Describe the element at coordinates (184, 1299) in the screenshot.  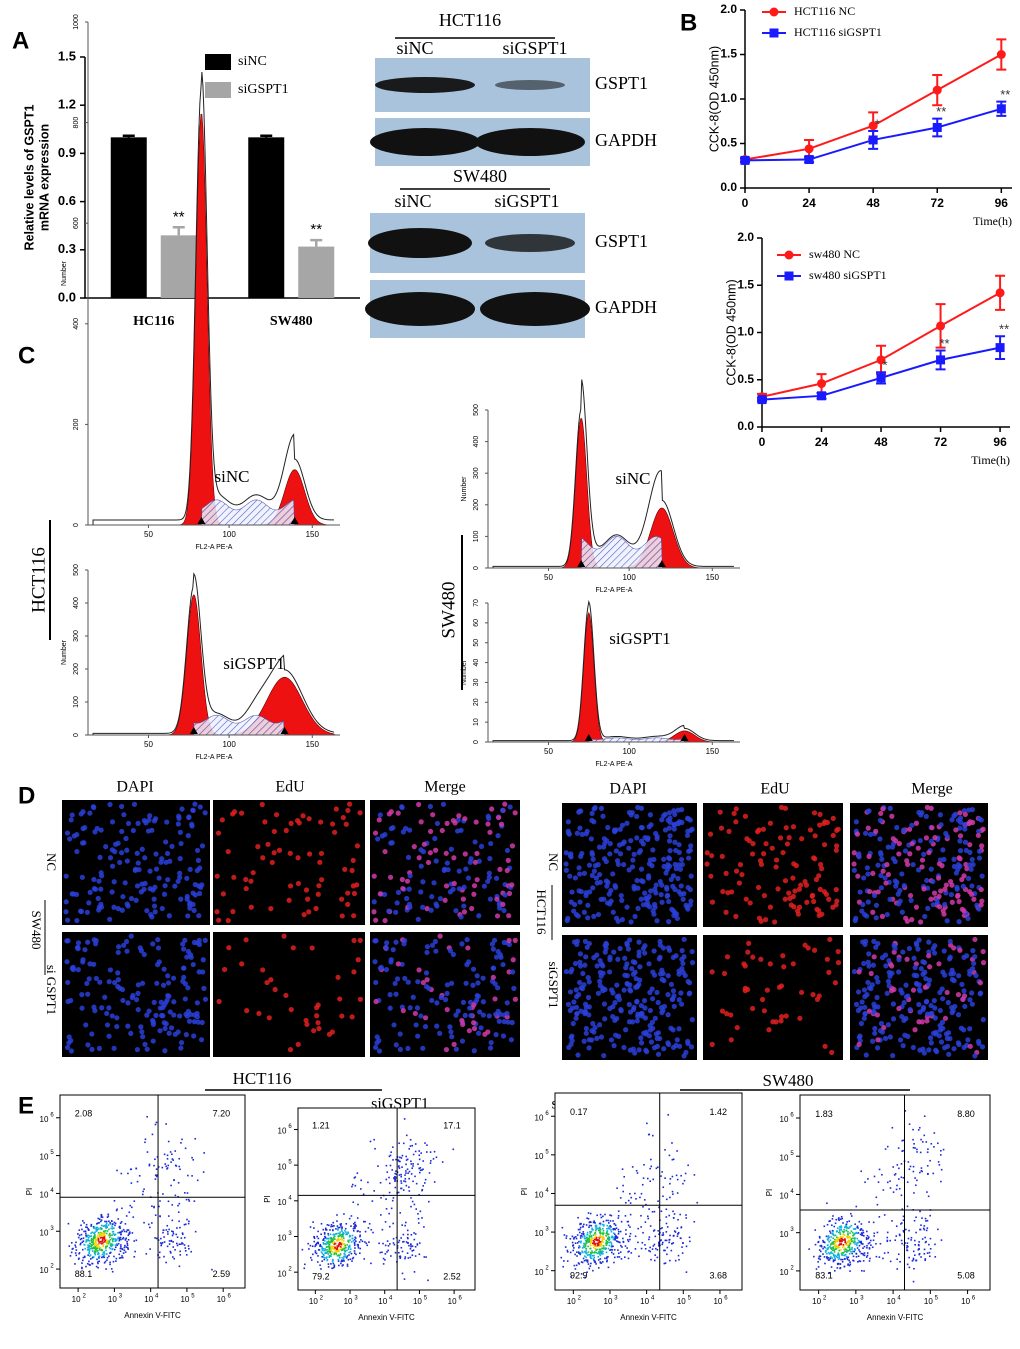
I see `x-tick-base: 10` at that location.